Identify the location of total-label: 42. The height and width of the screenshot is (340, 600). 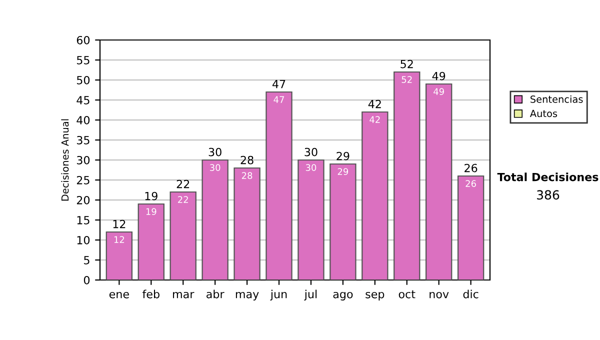
(374, 104).